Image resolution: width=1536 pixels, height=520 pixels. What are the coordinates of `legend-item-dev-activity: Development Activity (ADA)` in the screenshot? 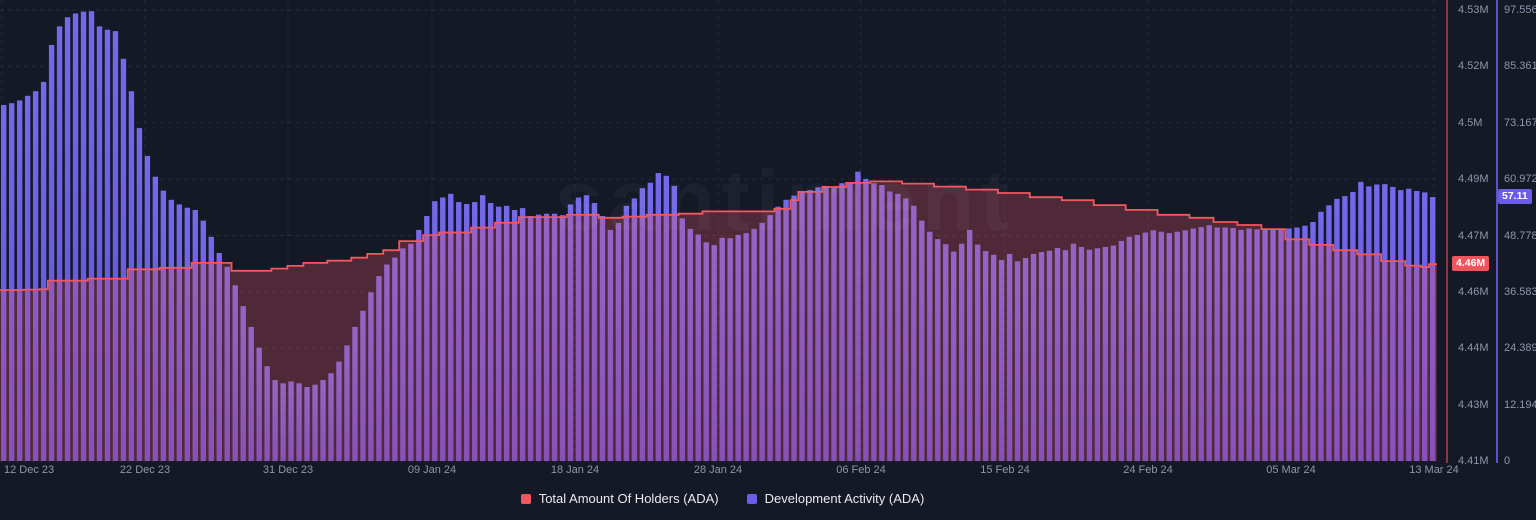 It's located at (835, 498).